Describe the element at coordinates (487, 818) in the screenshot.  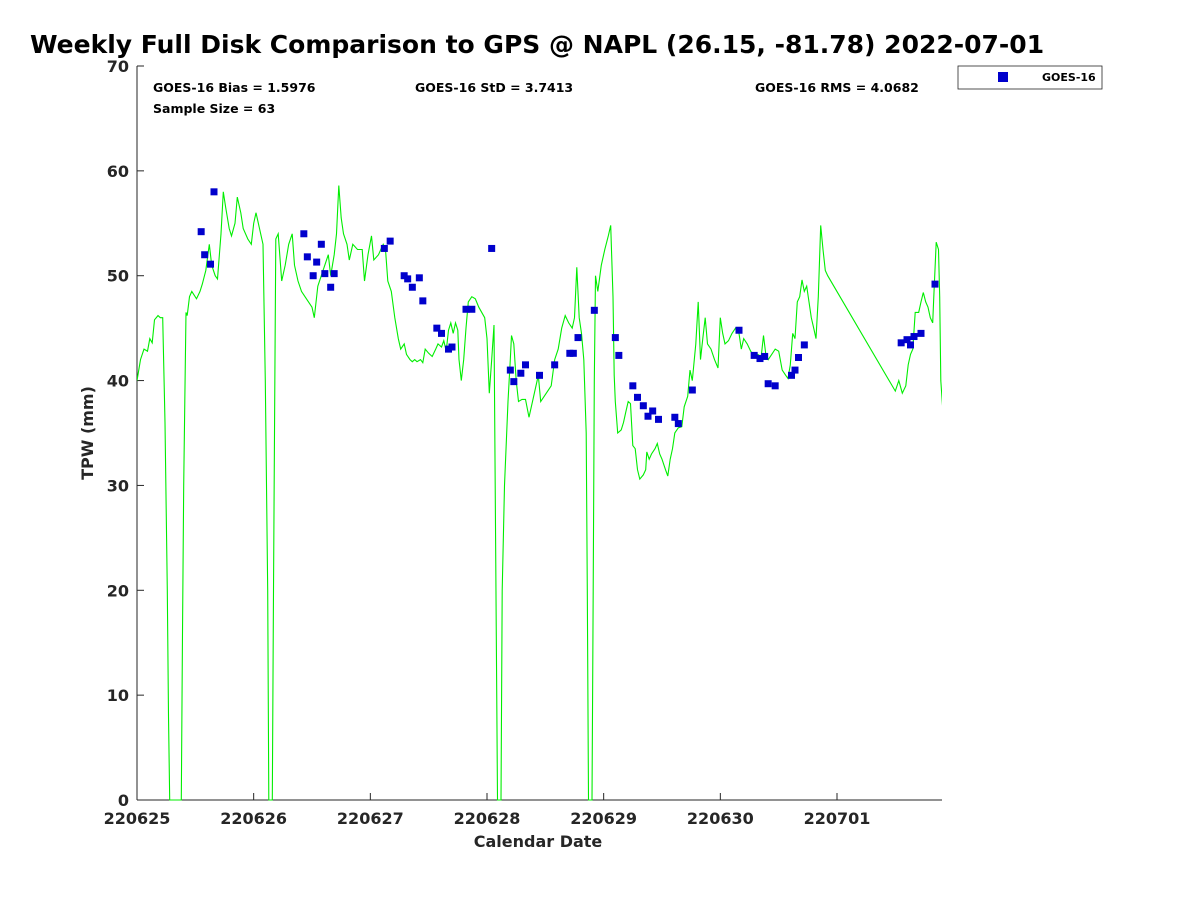
I see `x-tick-label: 220628` at that location.